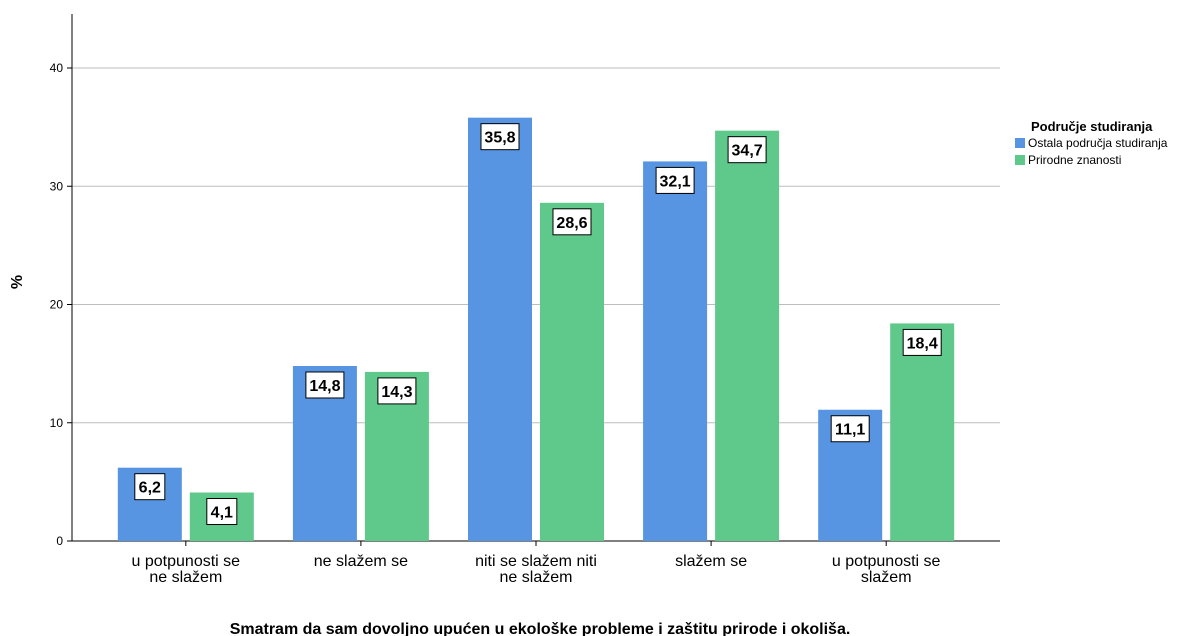  What do you see at coordinates (886, 577) in the screenshot?
I see `category-label-line: slažem` at bounding box center [886, 577].